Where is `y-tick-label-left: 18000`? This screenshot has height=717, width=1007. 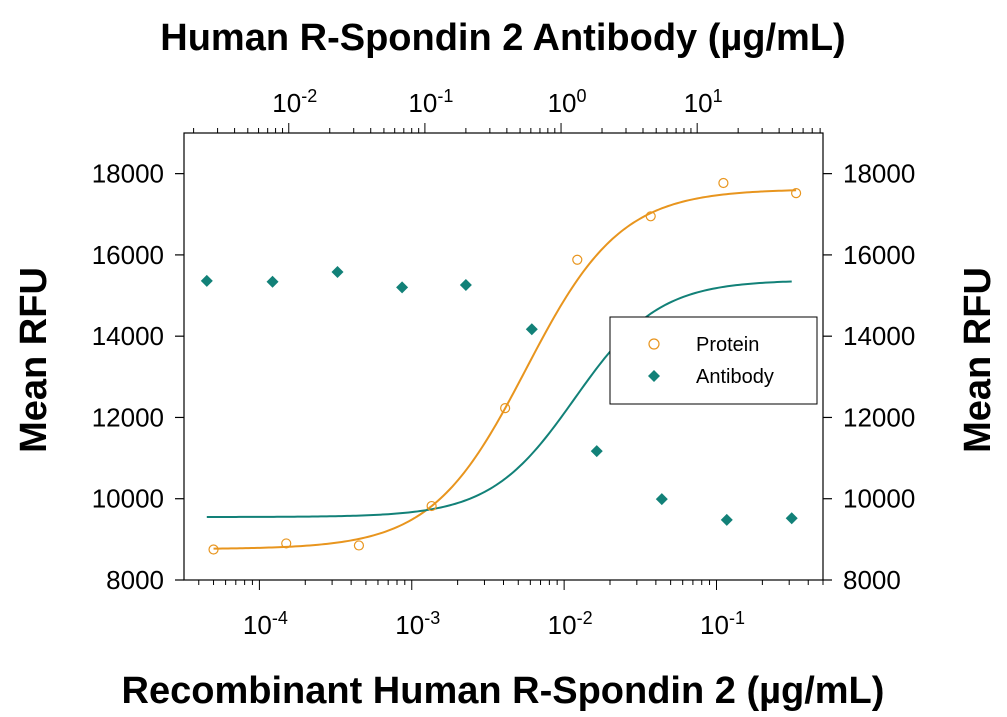
y-tick-label-left: 18000 is located at coordinates (128, 174).